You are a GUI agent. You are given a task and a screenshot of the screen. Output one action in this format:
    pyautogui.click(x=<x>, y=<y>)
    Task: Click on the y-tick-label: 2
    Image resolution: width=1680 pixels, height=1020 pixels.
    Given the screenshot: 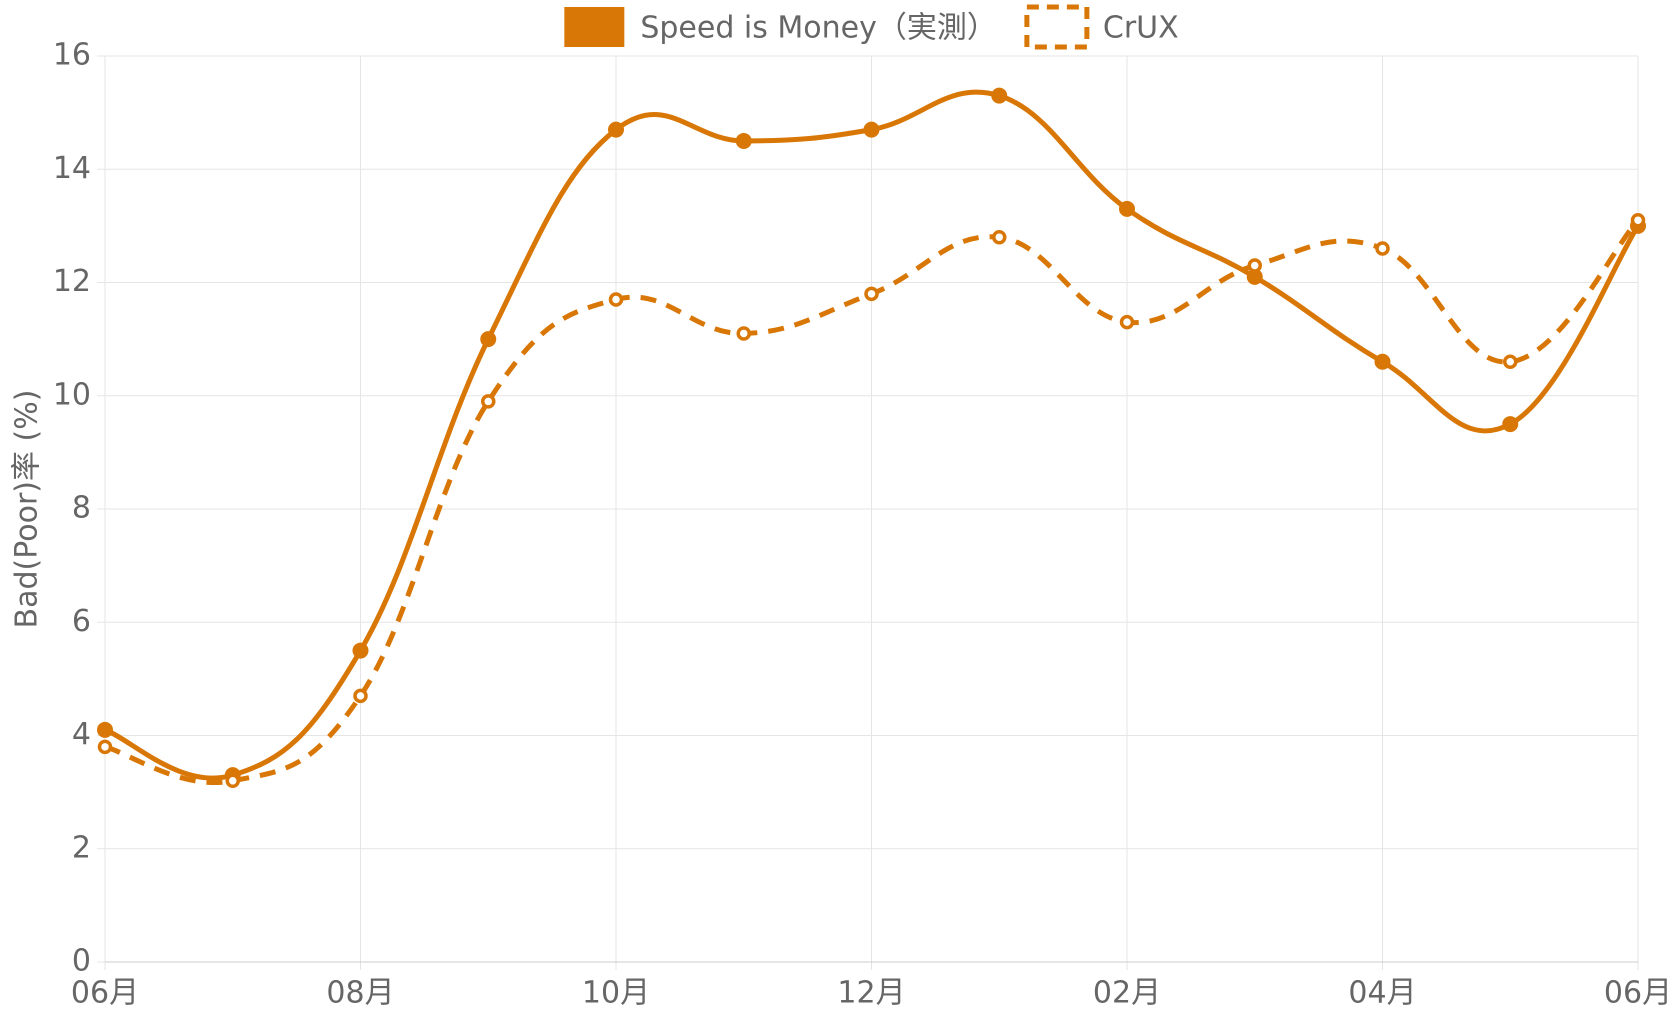 What is the action you would take?
    pyautogui.click(x=81, y=847)
    